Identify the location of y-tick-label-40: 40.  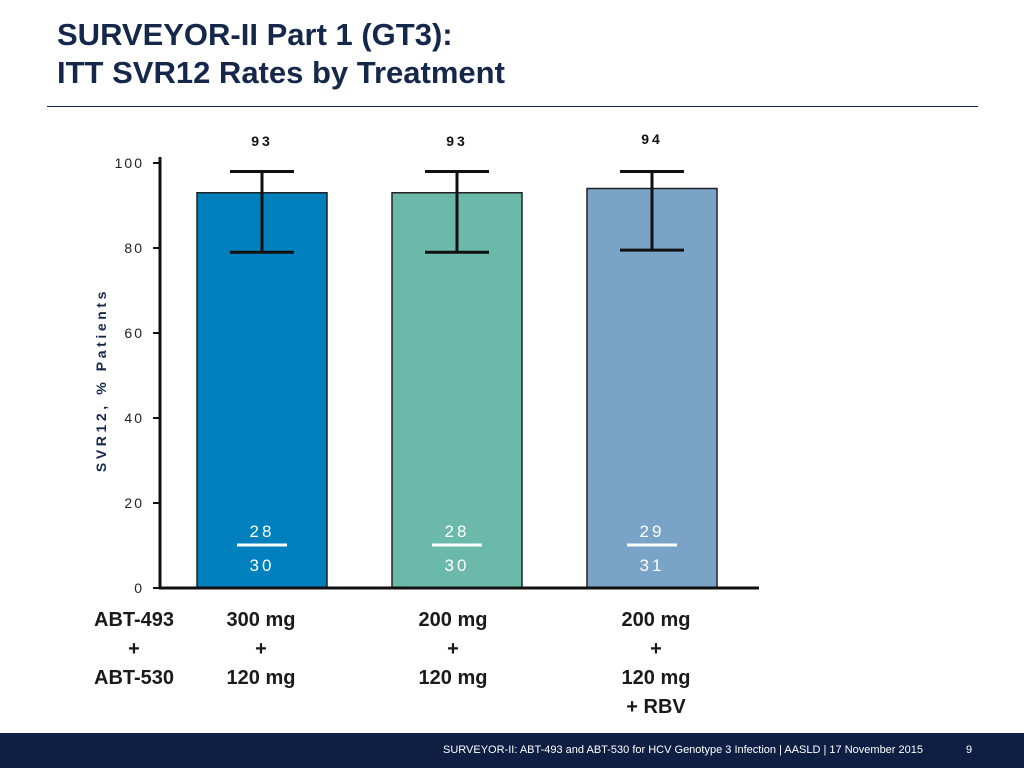
(134, 418).